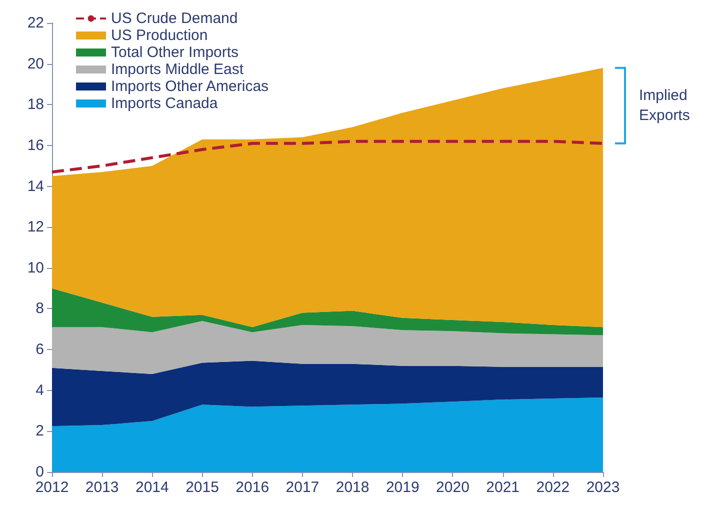  What do you see at coordinates (553, 487) in the screenshot?
I see `x-tick-label: 2022` at bounding box center [553, 487].